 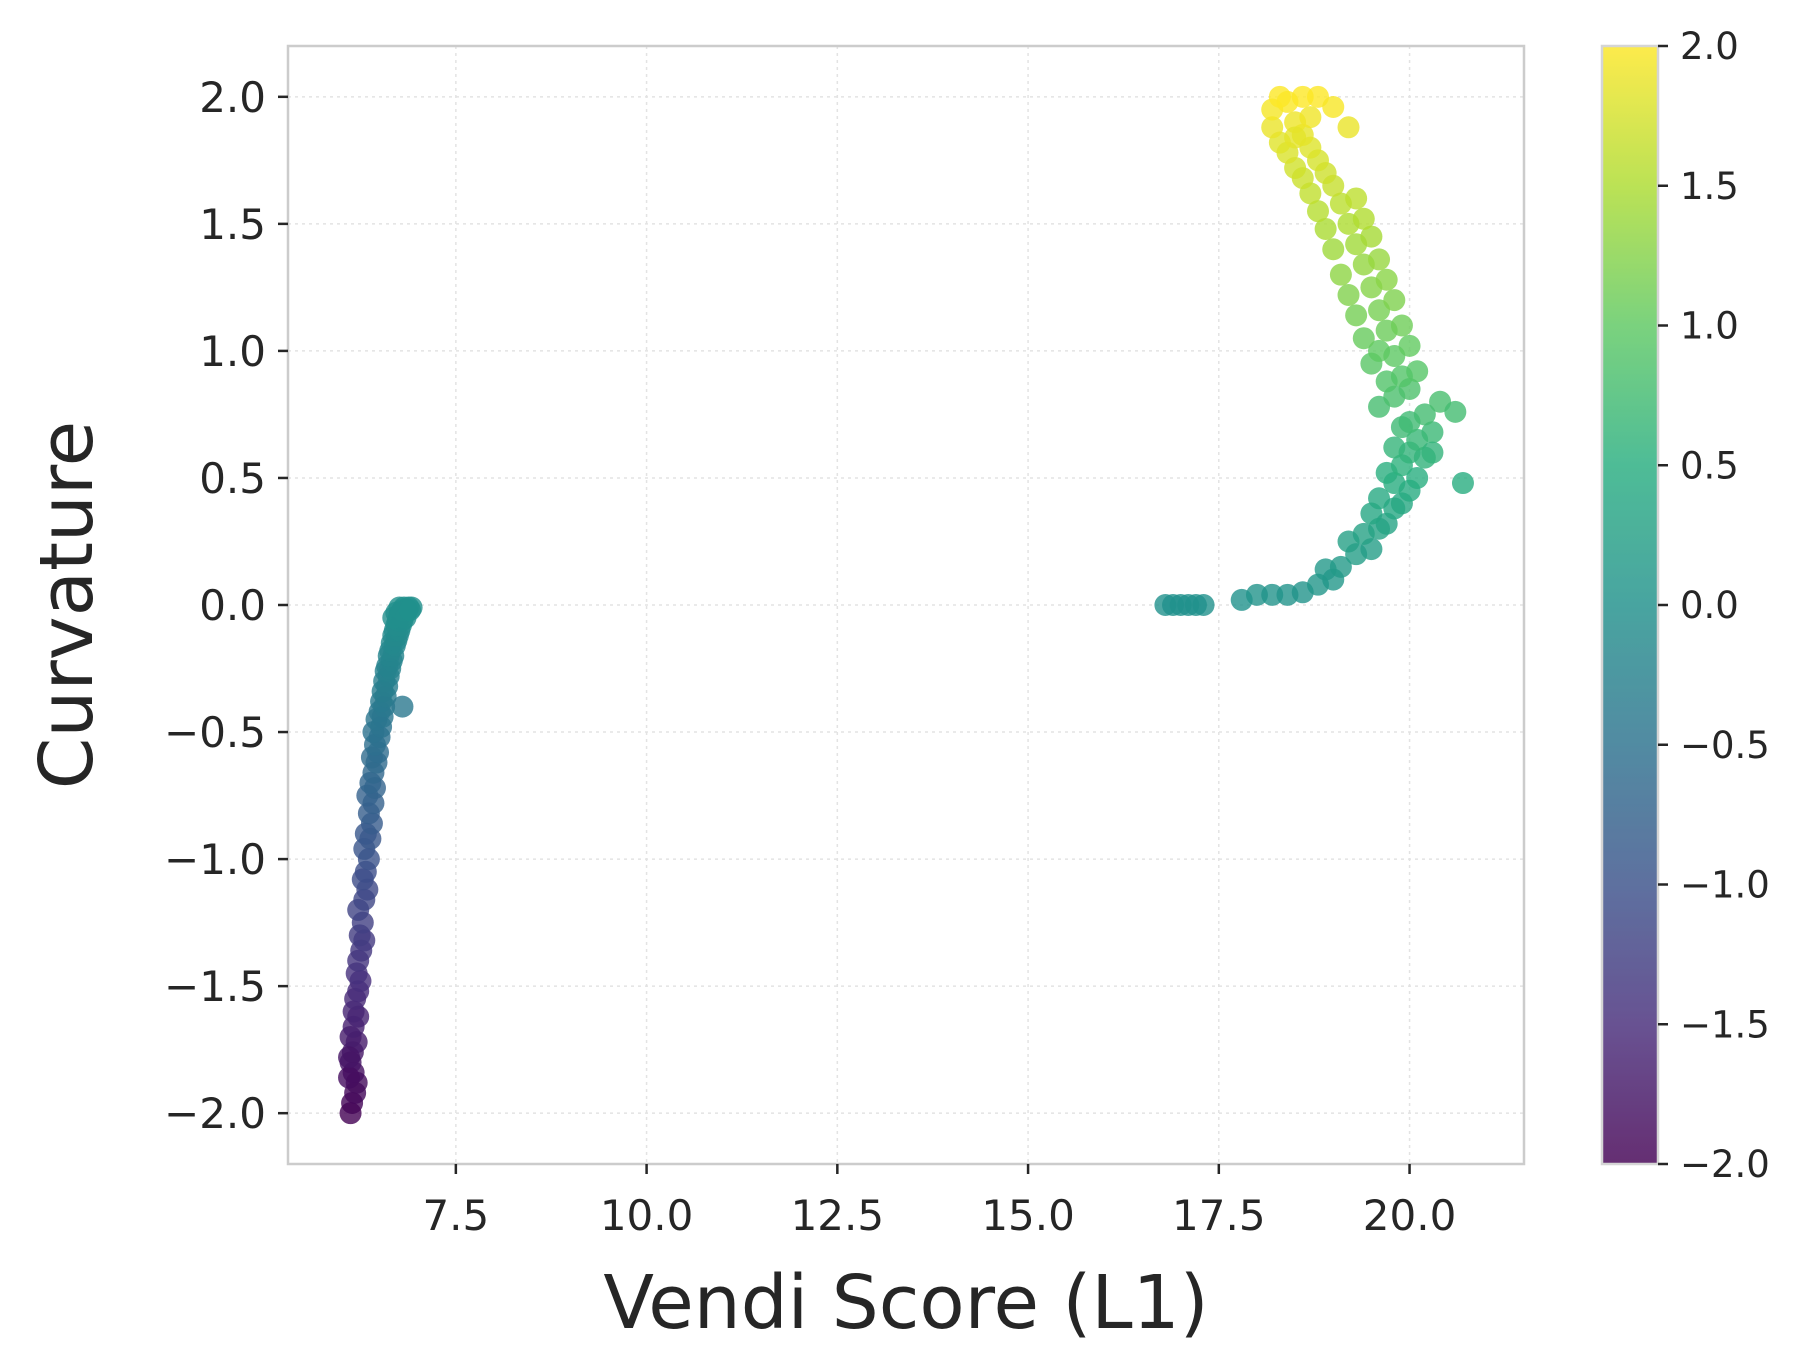 What do you see at coordinates (1725, 1164) in the screenshot?
I see `colorbar-tick-label: −2.0` at bounding box center [1725, 1164].